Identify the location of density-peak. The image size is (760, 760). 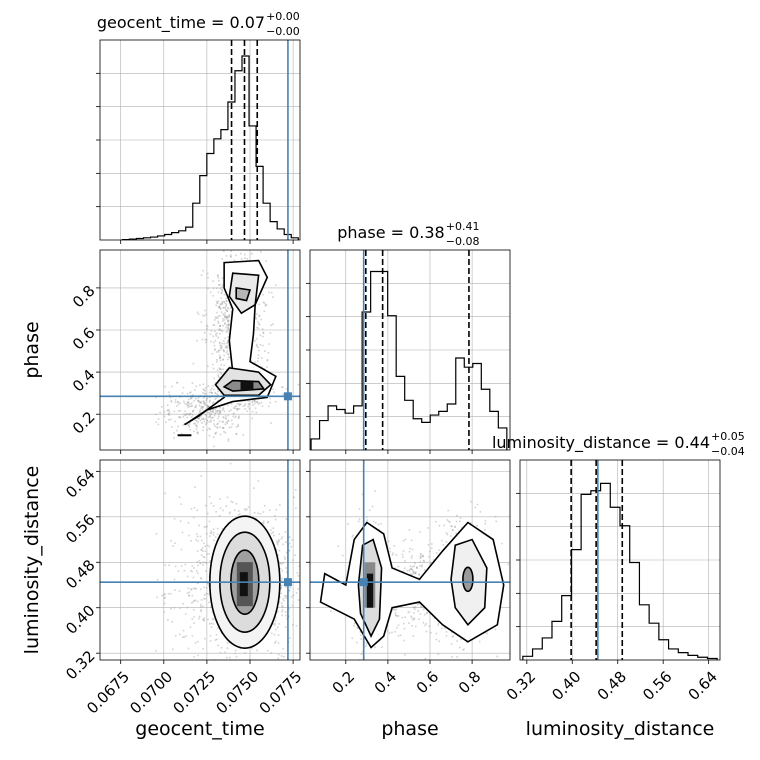
(247, 385).